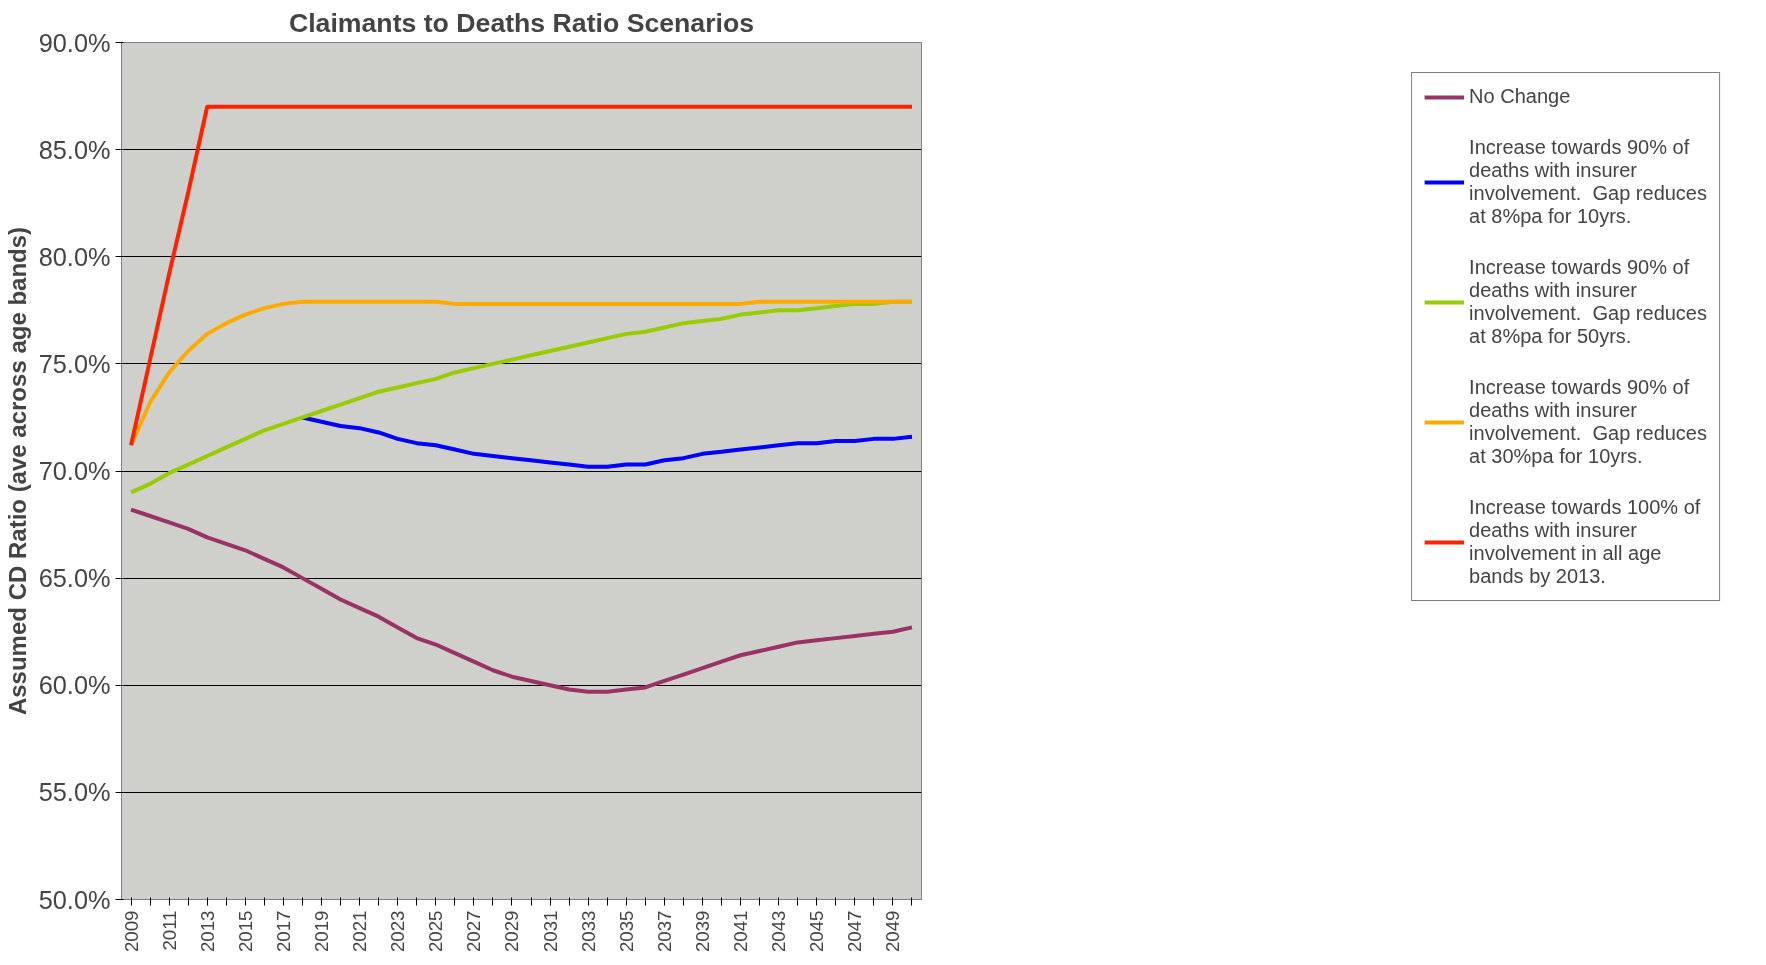  What do you see at coordinates (702, 931) in the screenshot?
I see `x-tick-label: 2039` at bounding box center [702, 931].